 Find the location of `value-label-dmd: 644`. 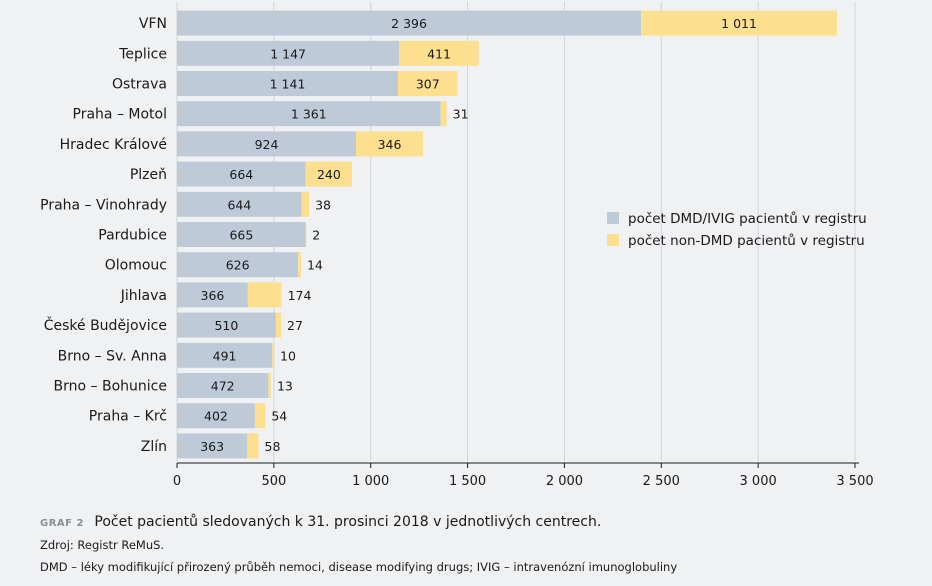

value-label-dmd: 644 is located at coordinates (239, 204).